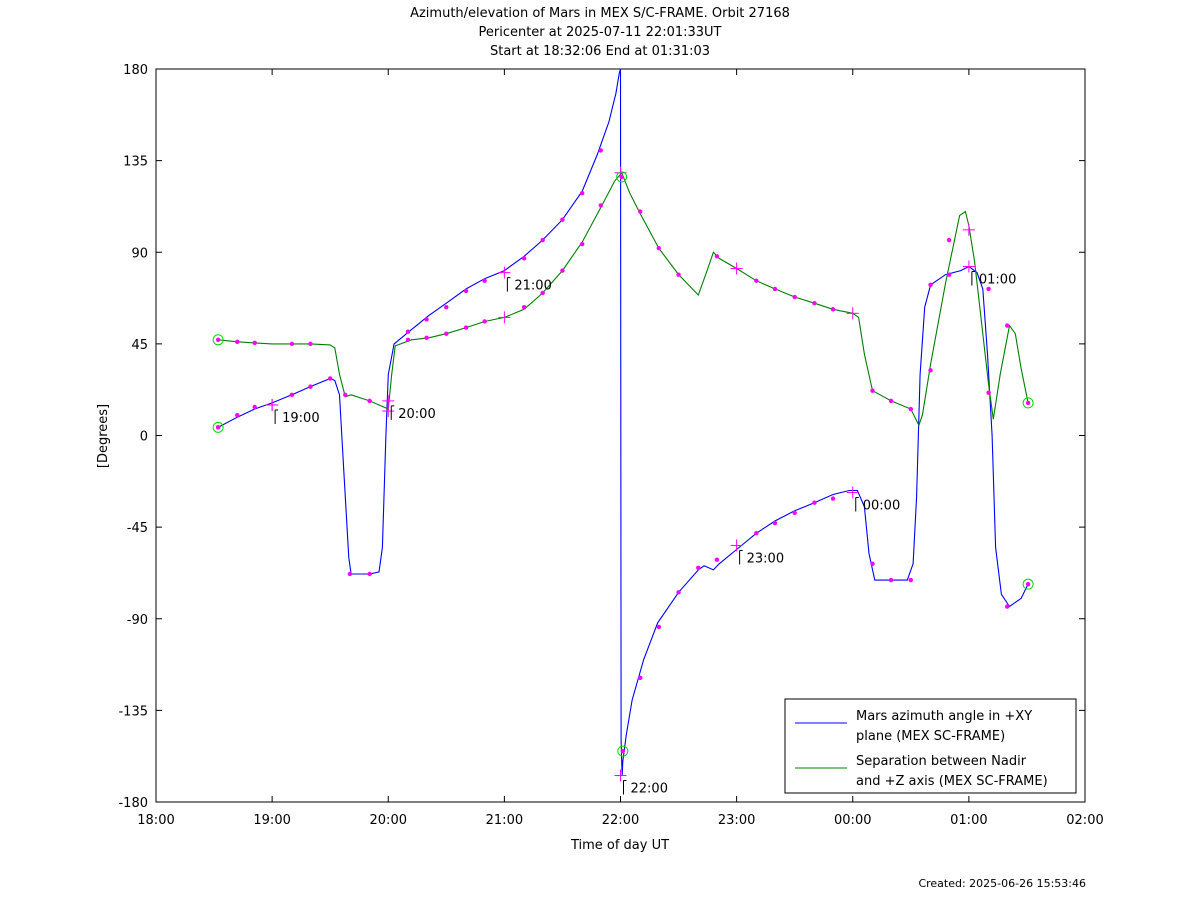  I want to click on created-timestamp: Created: 2025-06-26 15:53:46, so click(1002, 883).